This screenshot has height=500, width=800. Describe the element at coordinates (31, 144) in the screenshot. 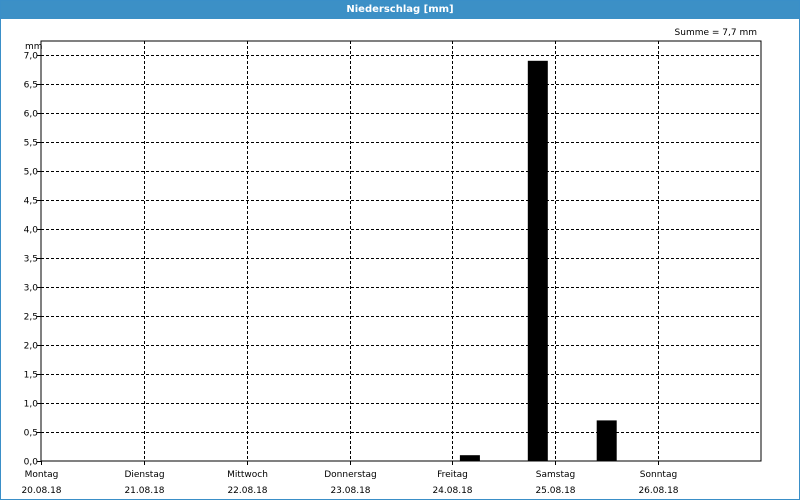

I see `y-tick-label: 5,5` at that location.